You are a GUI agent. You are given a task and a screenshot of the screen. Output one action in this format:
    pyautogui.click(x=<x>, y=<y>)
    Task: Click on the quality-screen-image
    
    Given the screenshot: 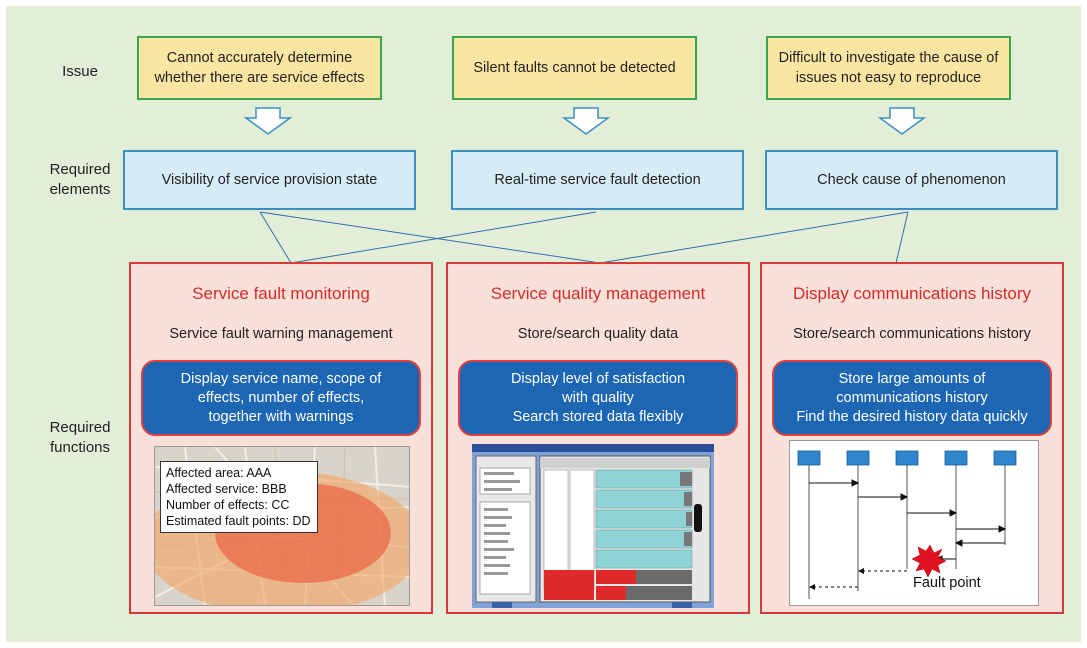 What is the action you would take?
    pyautogui.click(x=593, y=526)
    